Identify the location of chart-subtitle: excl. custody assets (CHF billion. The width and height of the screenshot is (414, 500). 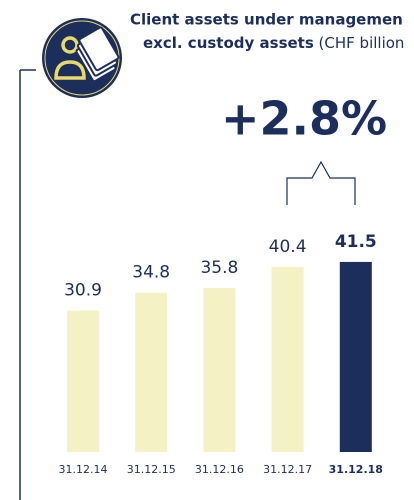
(273, 43).